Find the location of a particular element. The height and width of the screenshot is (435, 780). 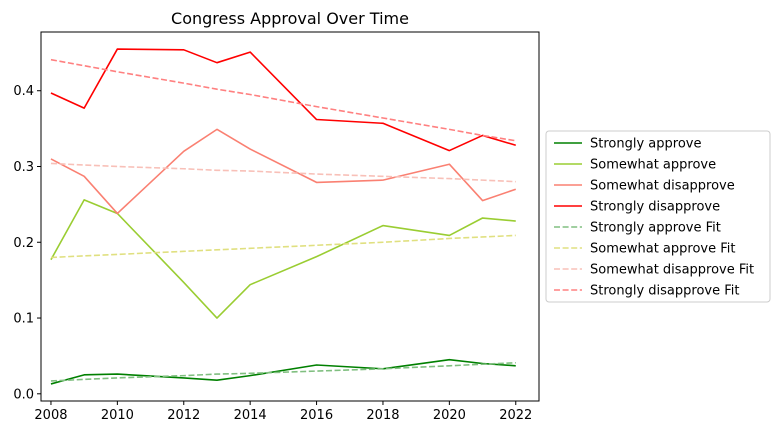

legend-label: Strongly approve is located at coordinates (645, 144).